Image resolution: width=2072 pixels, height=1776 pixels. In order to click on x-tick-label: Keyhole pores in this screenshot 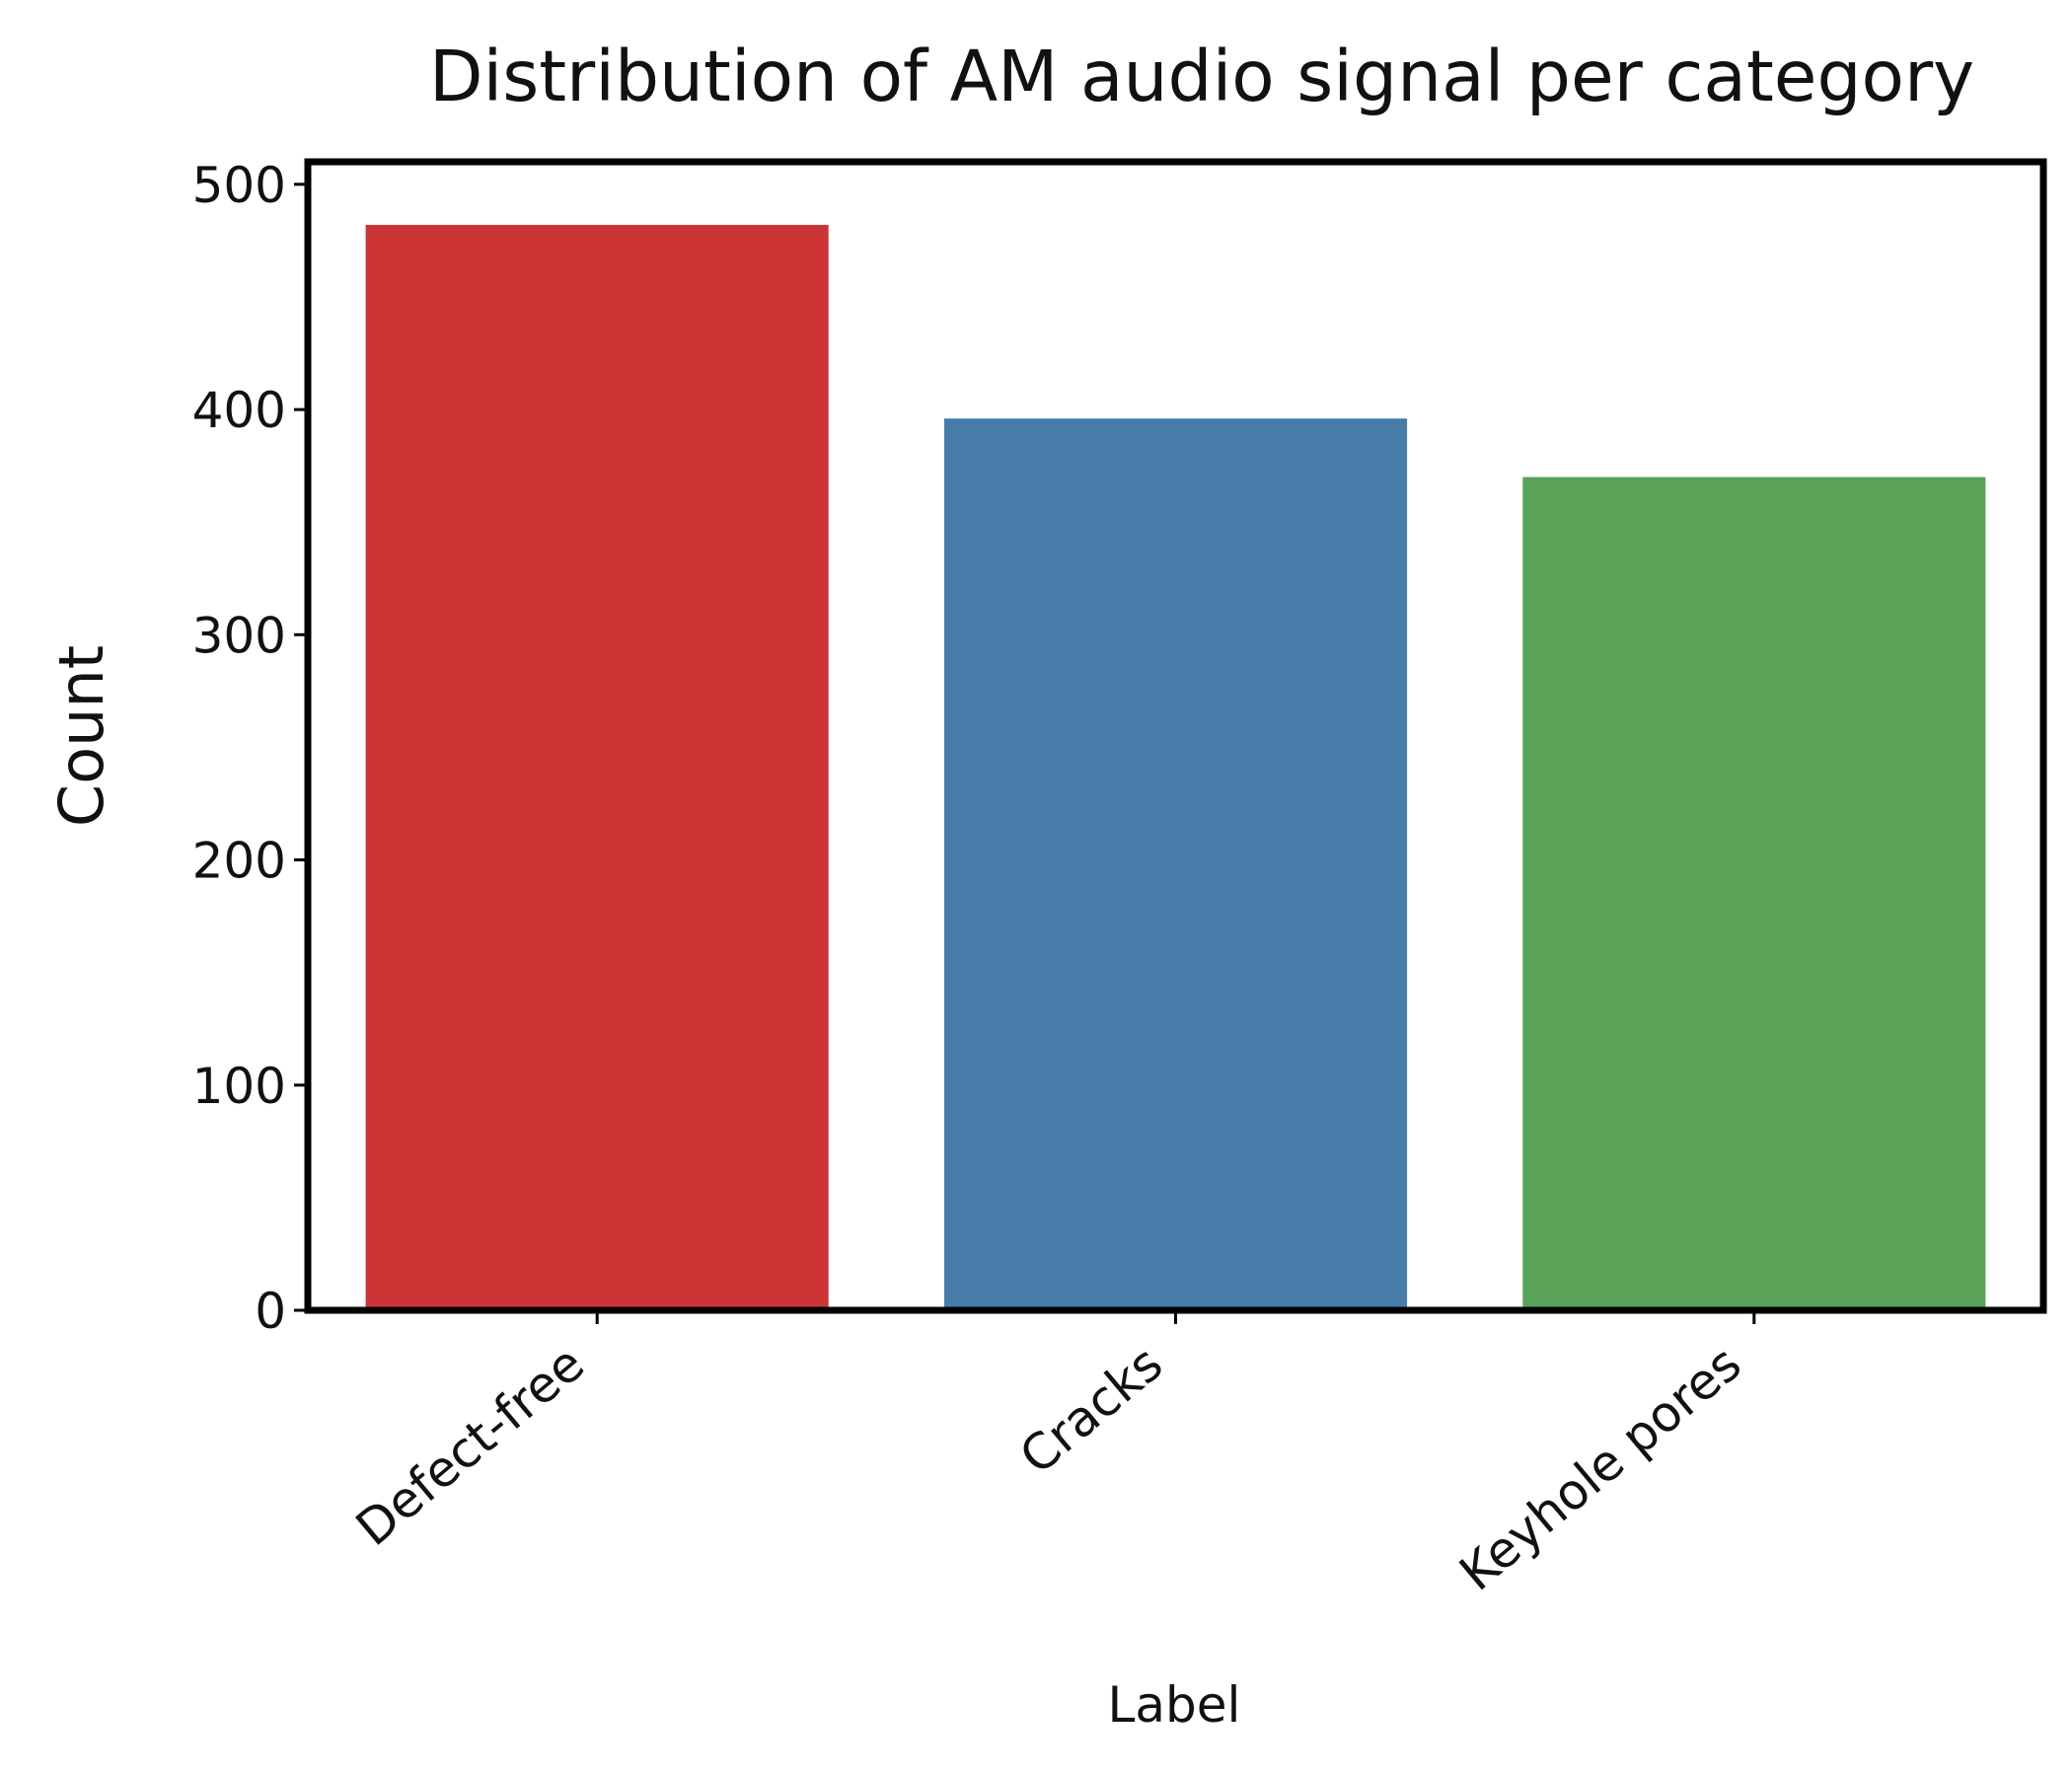, I will do `click(1601, 1469)`.